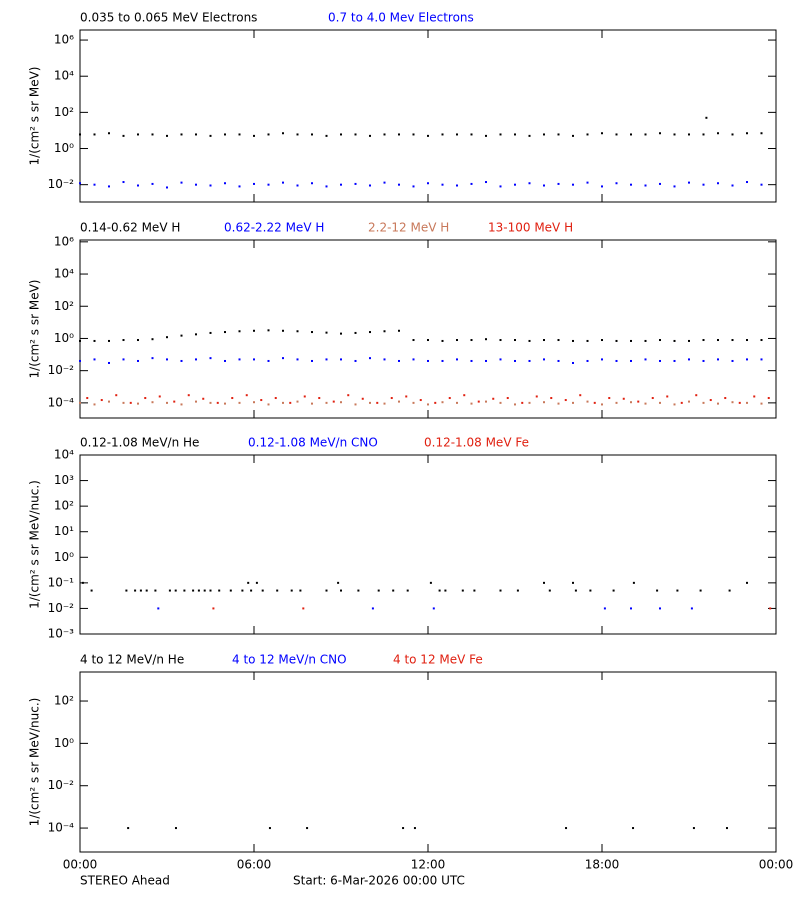 The width and height of the screenshot is (800, 900). Describe the element at coordinates (130, 228) in the screenshot. I see `legend-entry: 0.14-0.62 MeV H` at that location.